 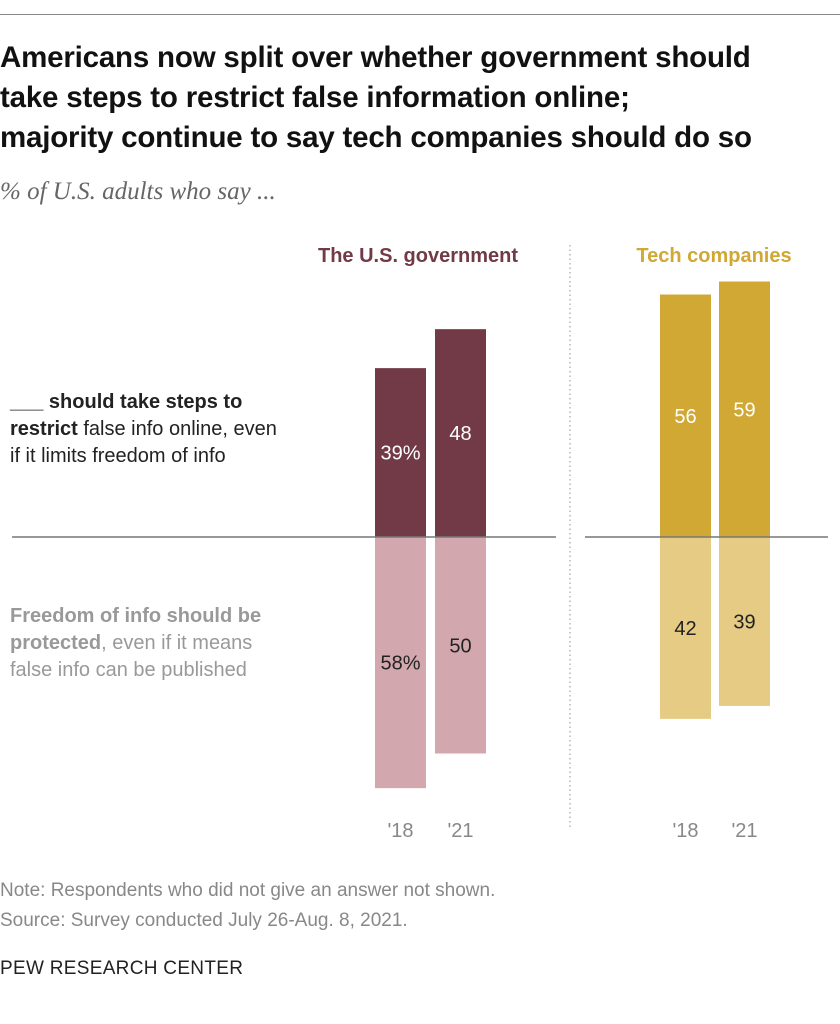 I want to click on data-label-restrict: 48, so click(x=460, y=434).